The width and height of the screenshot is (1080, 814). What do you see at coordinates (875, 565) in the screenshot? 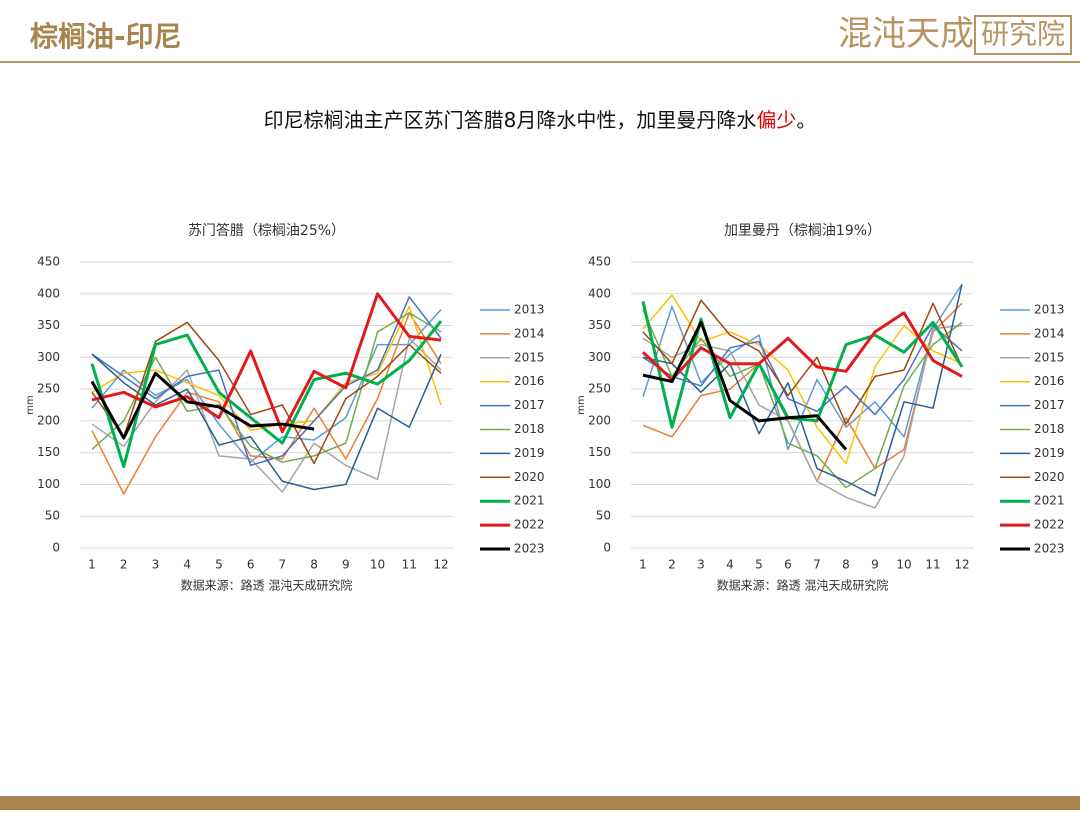
I see `x-tick-label: 9` at bounding box center [875, 565].